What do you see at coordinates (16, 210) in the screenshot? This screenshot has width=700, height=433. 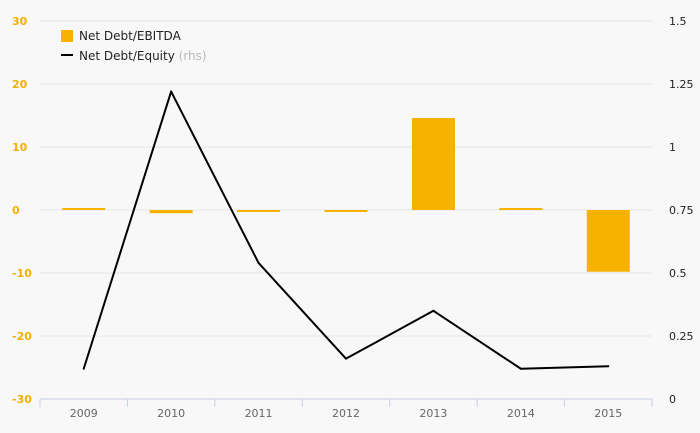 I see `left-tick-label: 0` at bounding box center [16, 210].